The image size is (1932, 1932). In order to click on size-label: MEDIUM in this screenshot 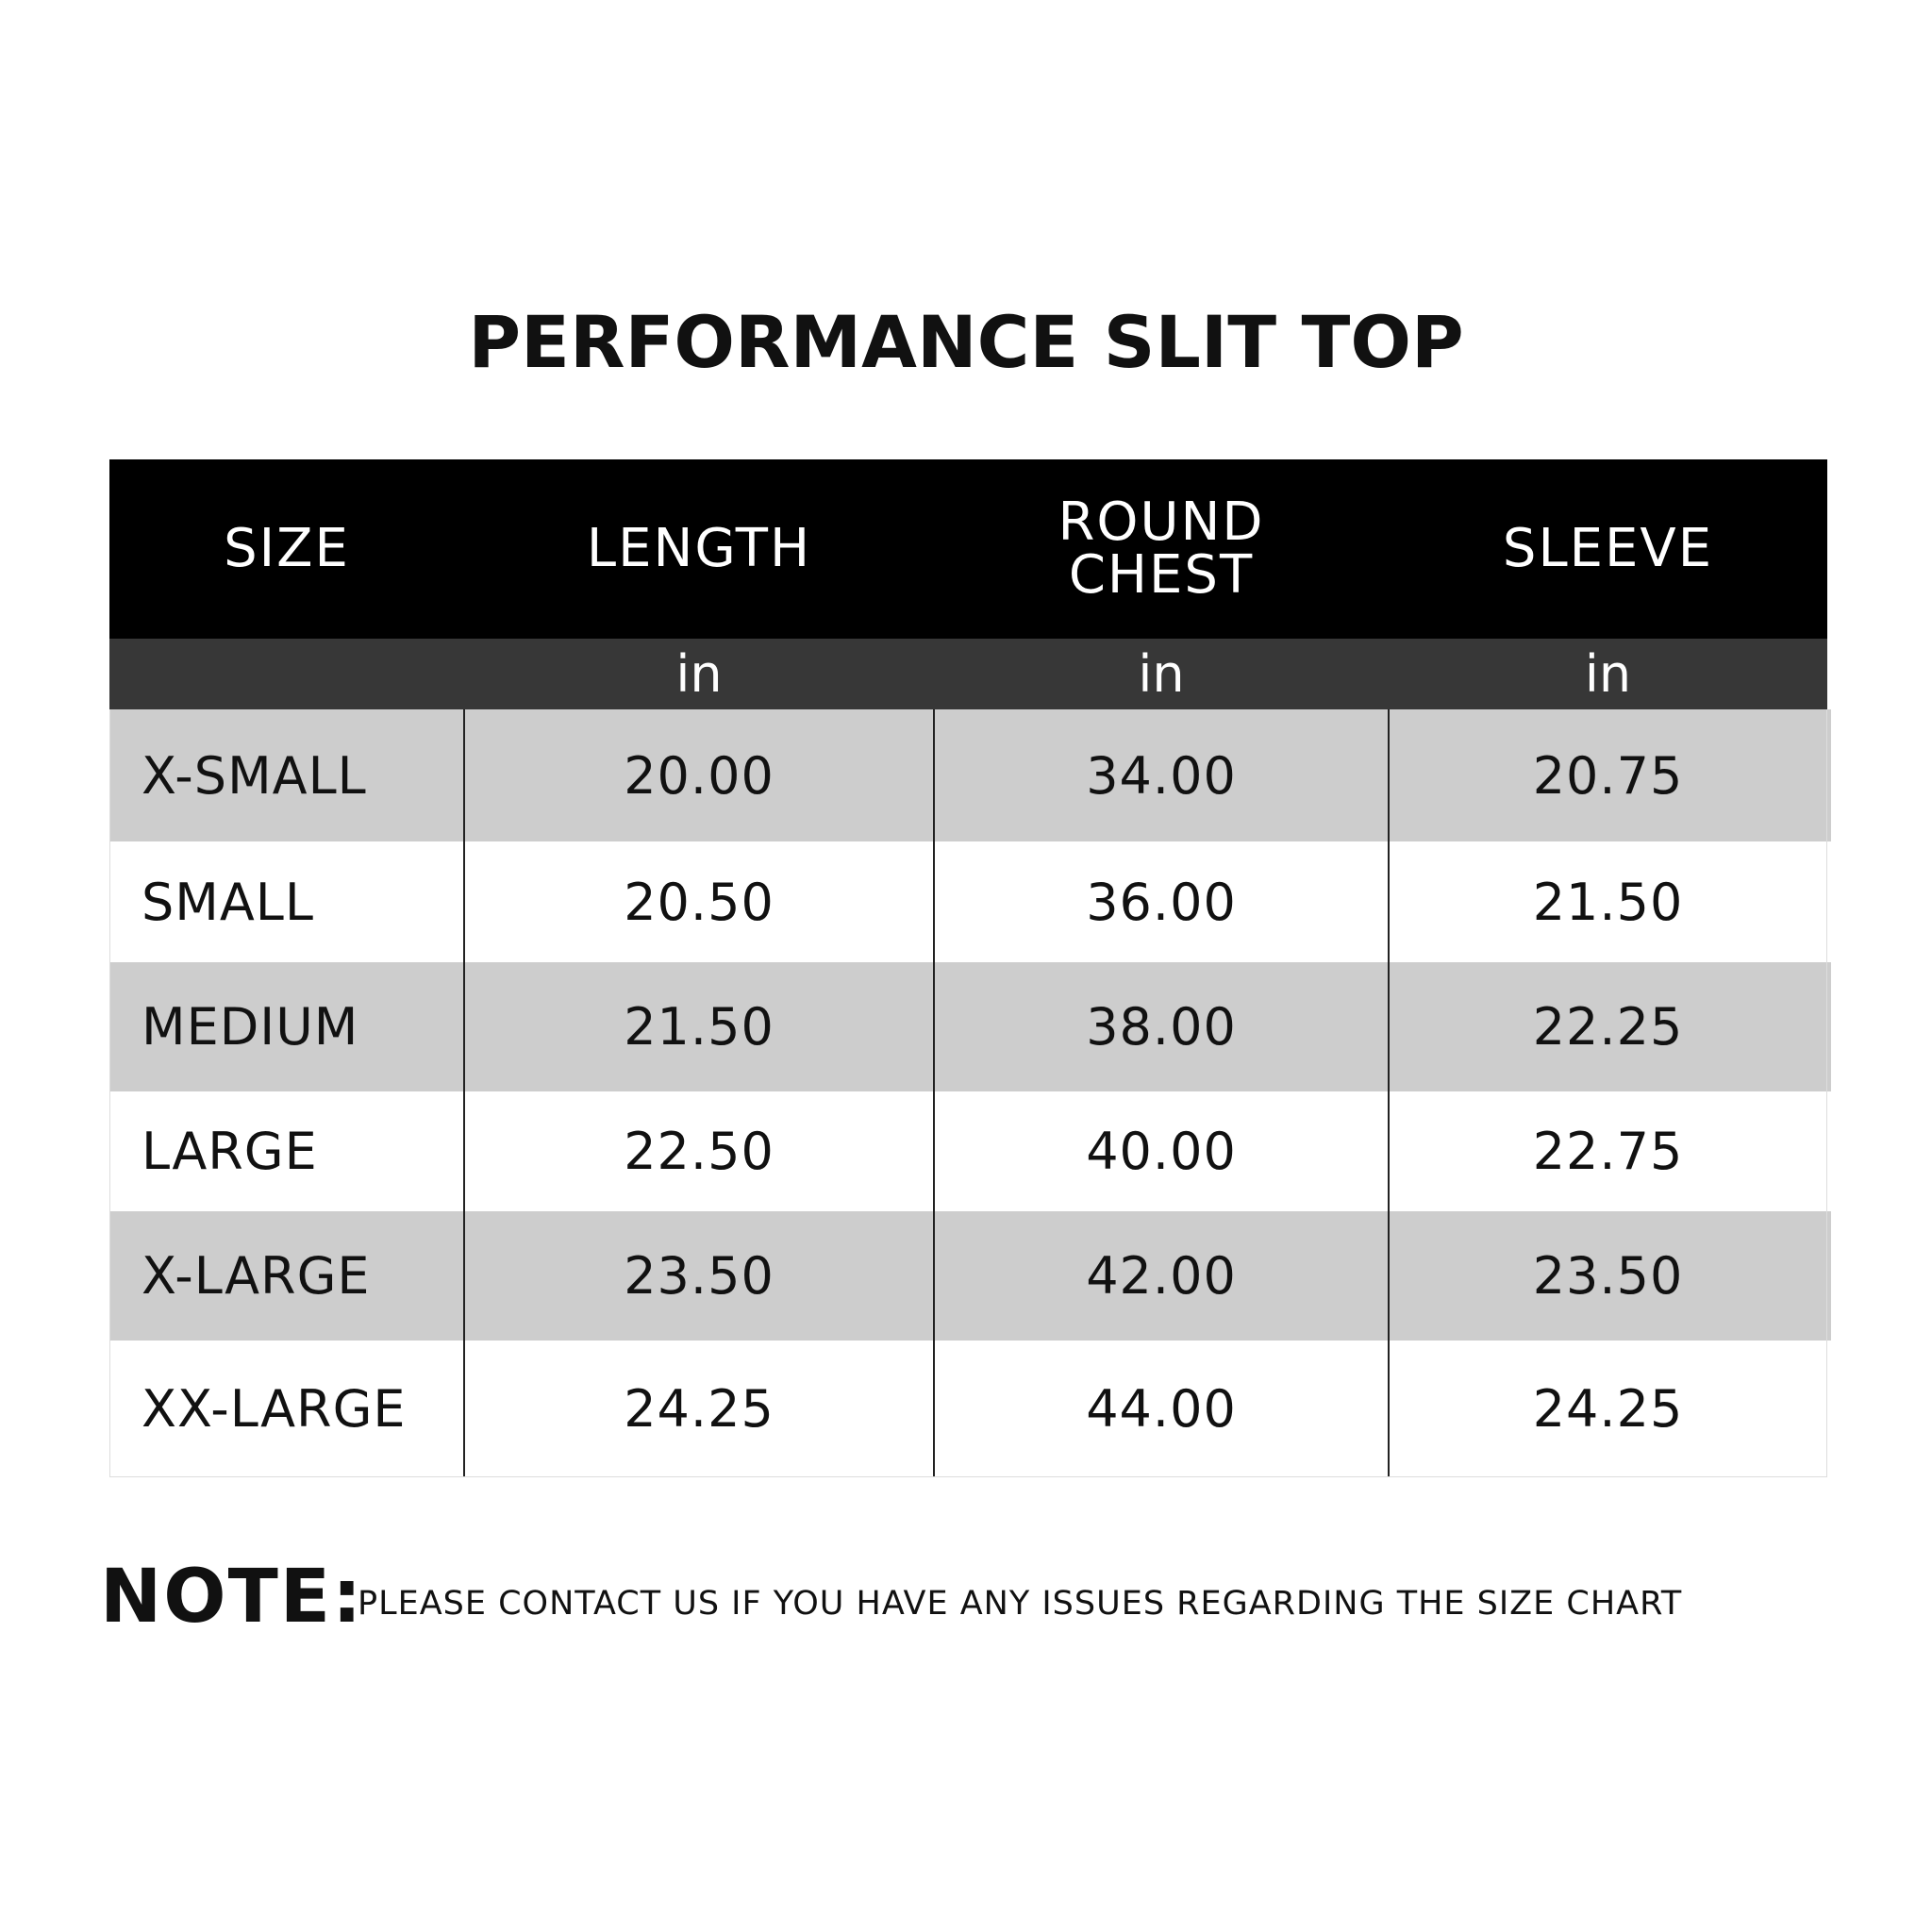, I will do `click(251, 1027)`.